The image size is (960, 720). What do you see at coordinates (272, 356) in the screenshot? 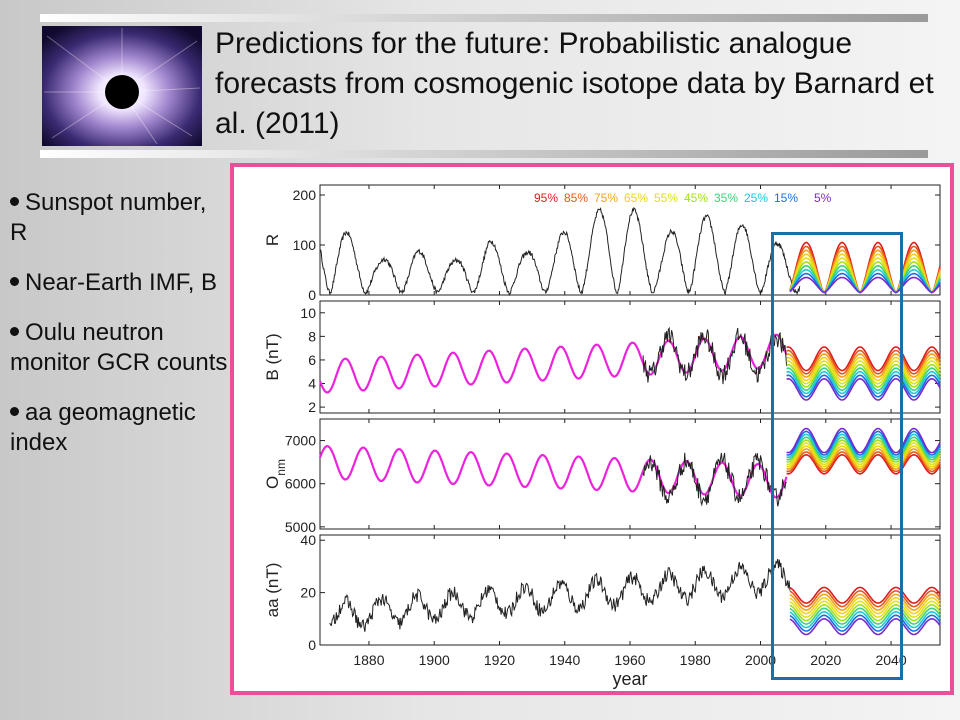
I see `y-axis-label-1: B (nT)` at bounding box center [272, 356].